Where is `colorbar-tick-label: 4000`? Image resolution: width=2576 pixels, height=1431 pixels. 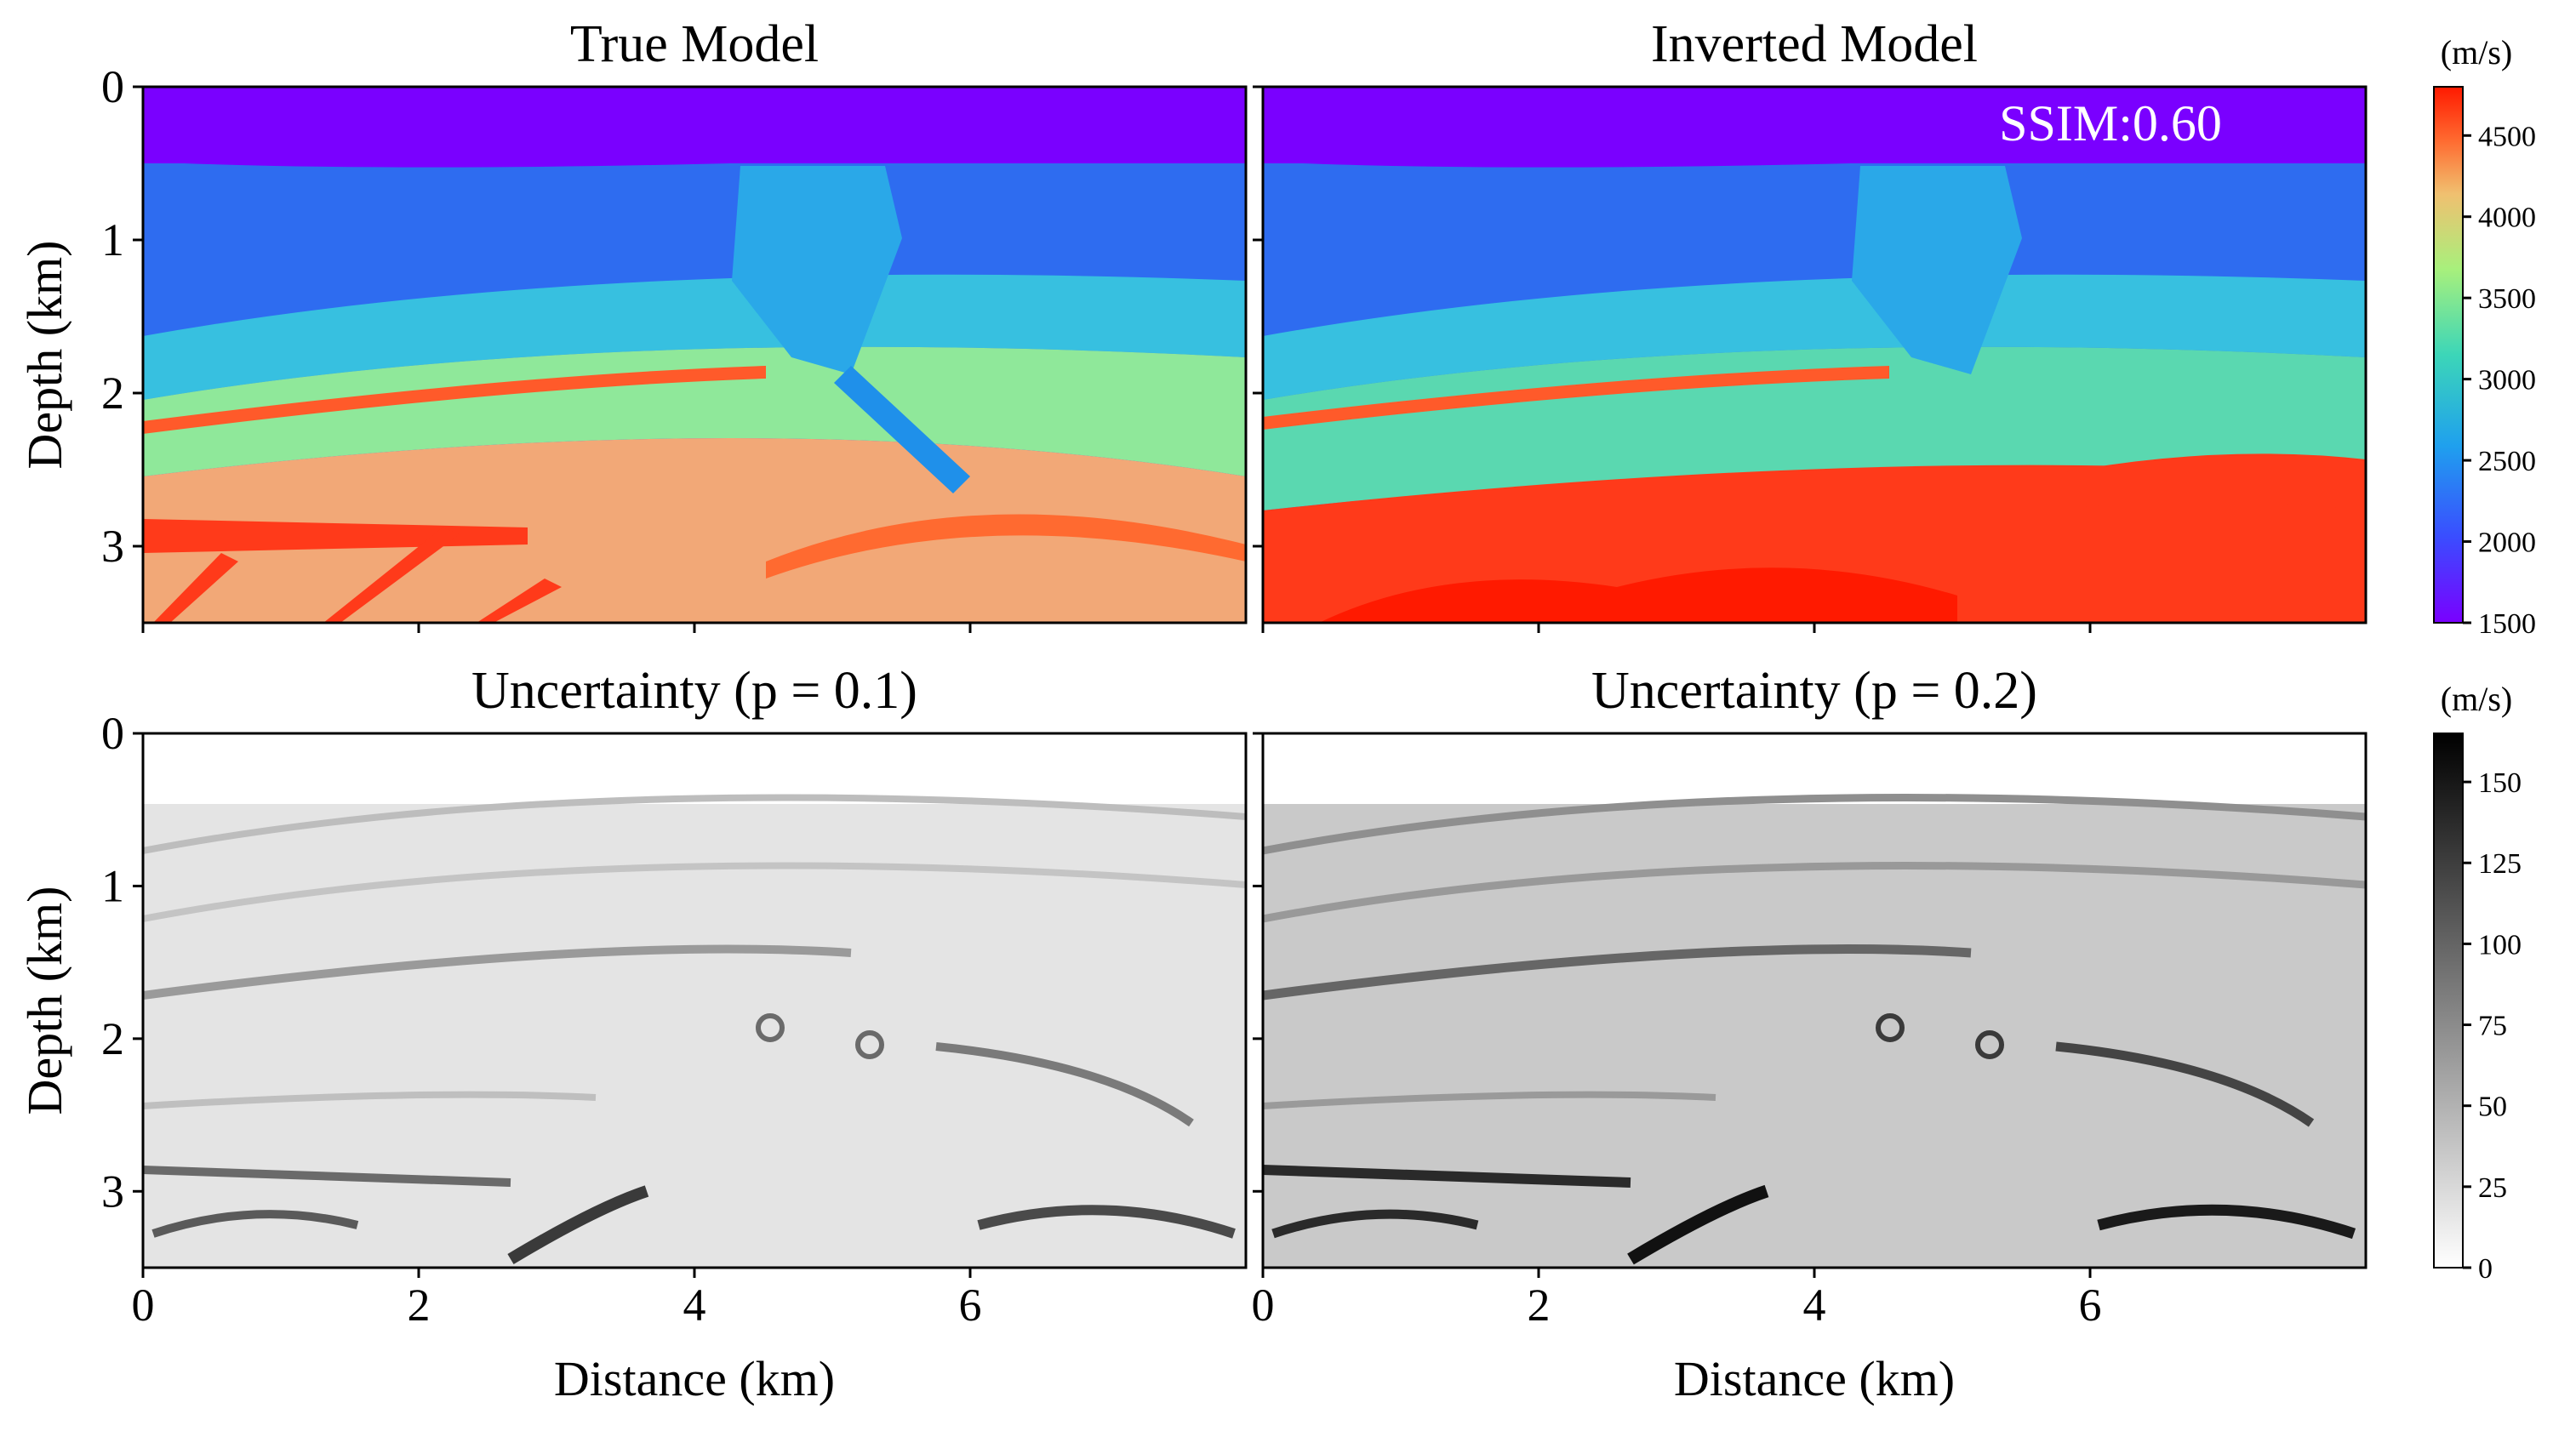
colorbar-tick-label: 4000 is located at coordinates (2507, 218).